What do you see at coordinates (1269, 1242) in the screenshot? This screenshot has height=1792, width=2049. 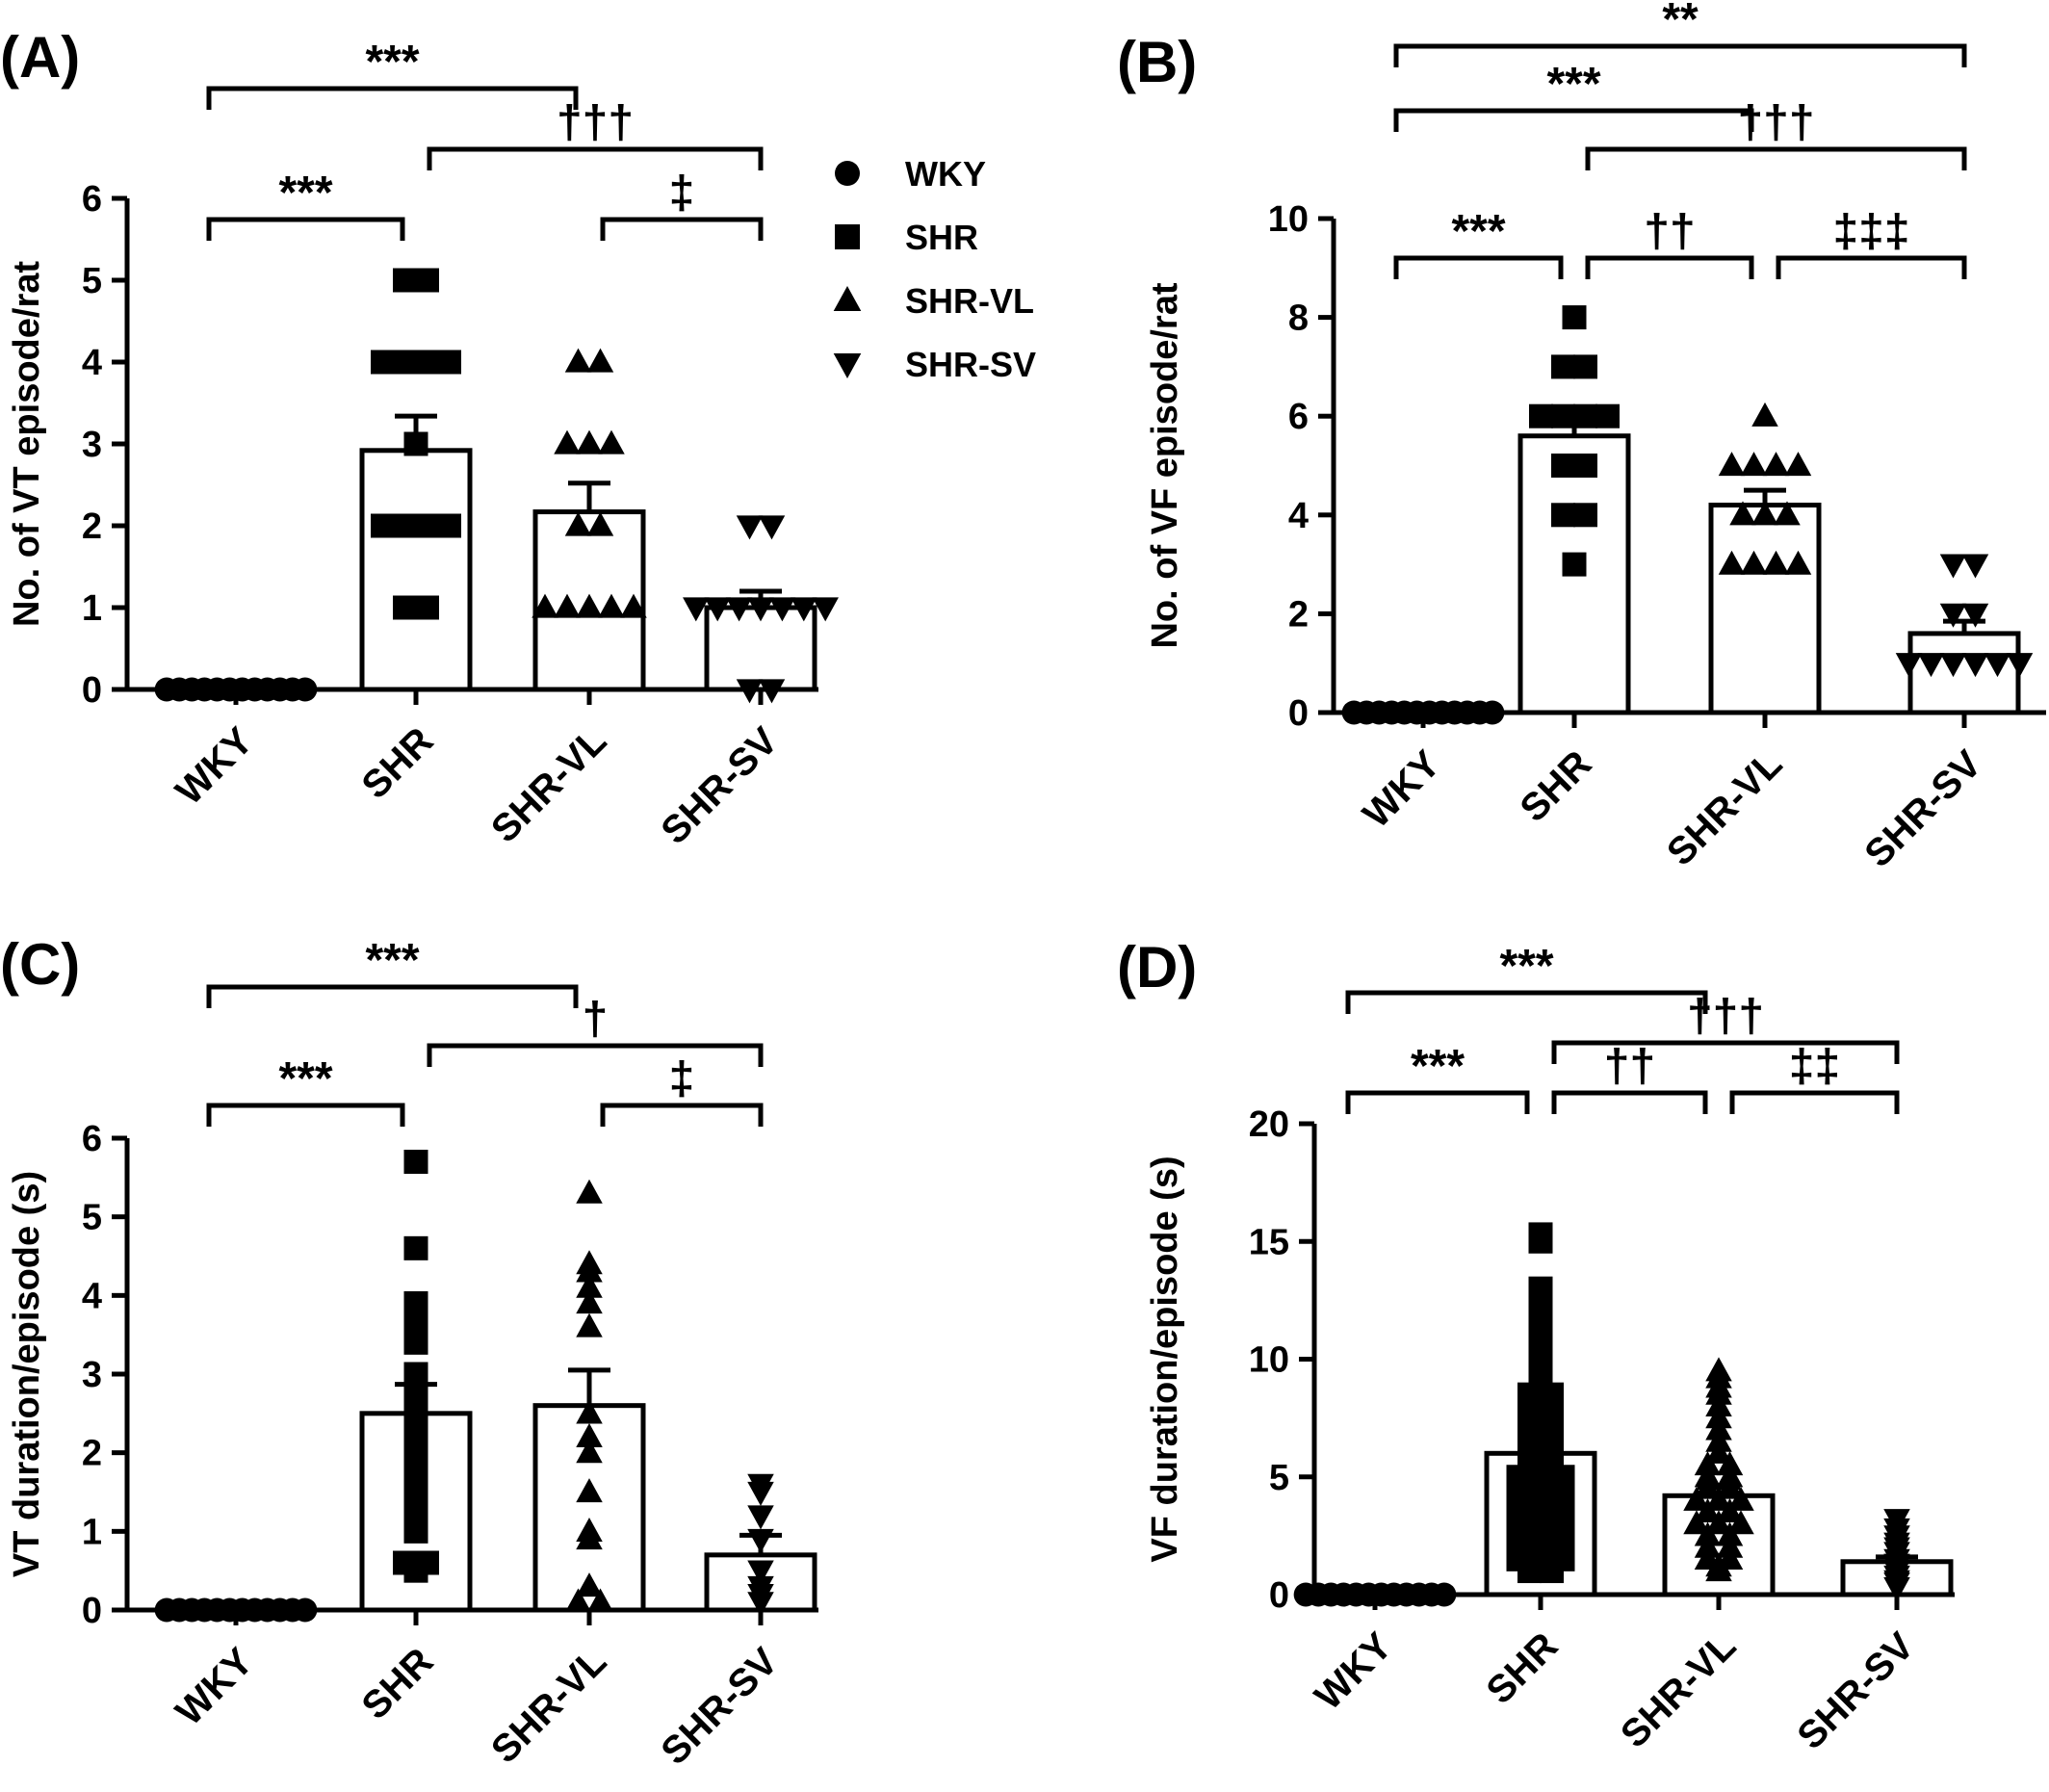 I see `y-tick-label: 15` at bounding box center [1269, 1242].